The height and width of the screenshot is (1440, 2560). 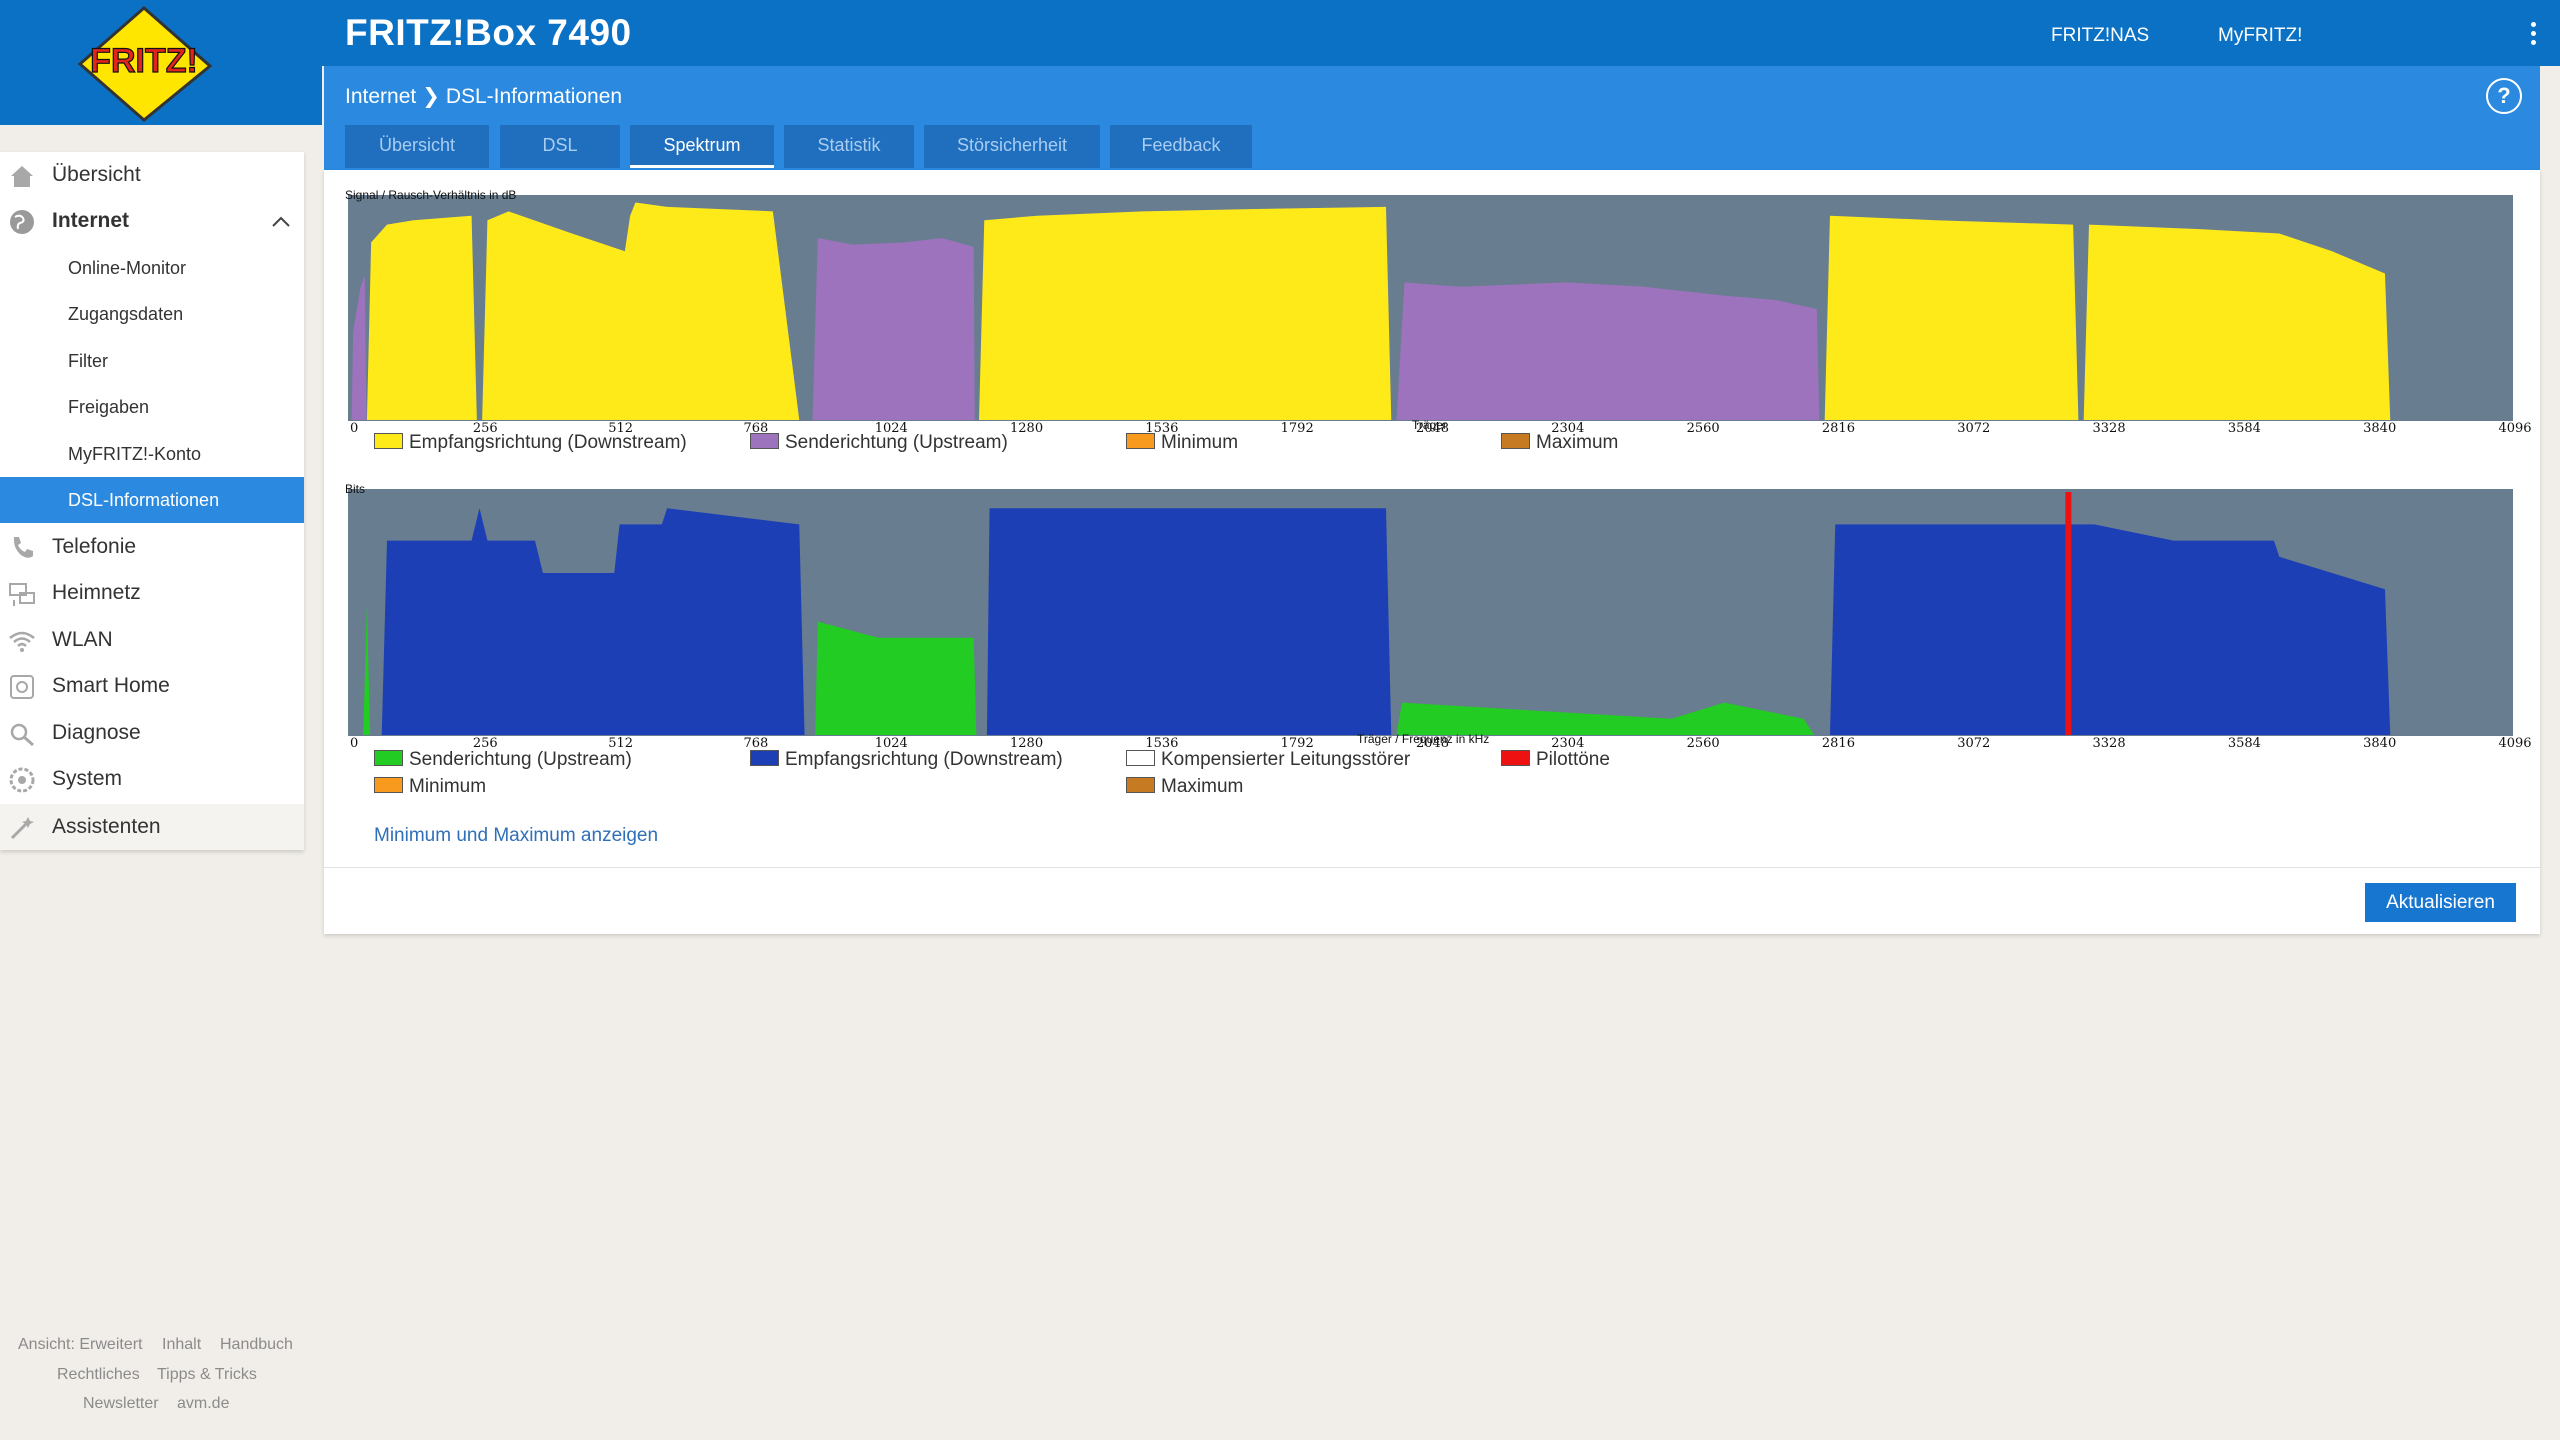 What do you see at coordinates (520, 759) in the screenshot?
I see `legend-label: Senderichtung (Upstream)` at bounding box center [520, 759].